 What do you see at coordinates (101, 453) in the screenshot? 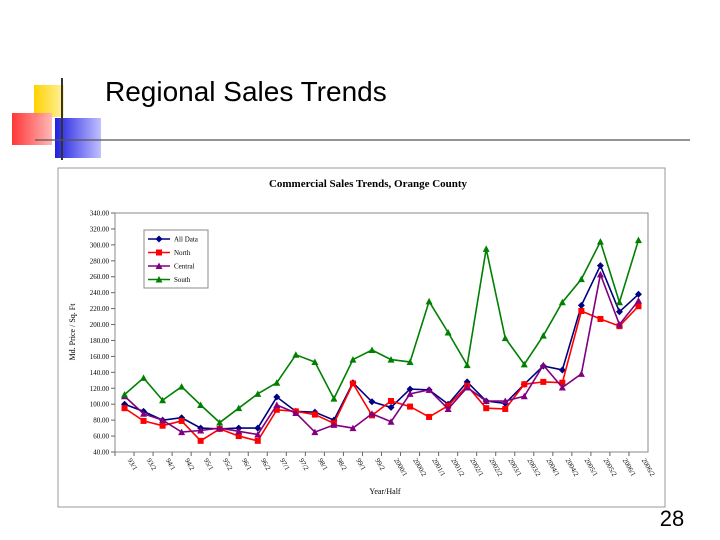
I see `y-tick-label: 40.00` at bounding box center [101, 453].